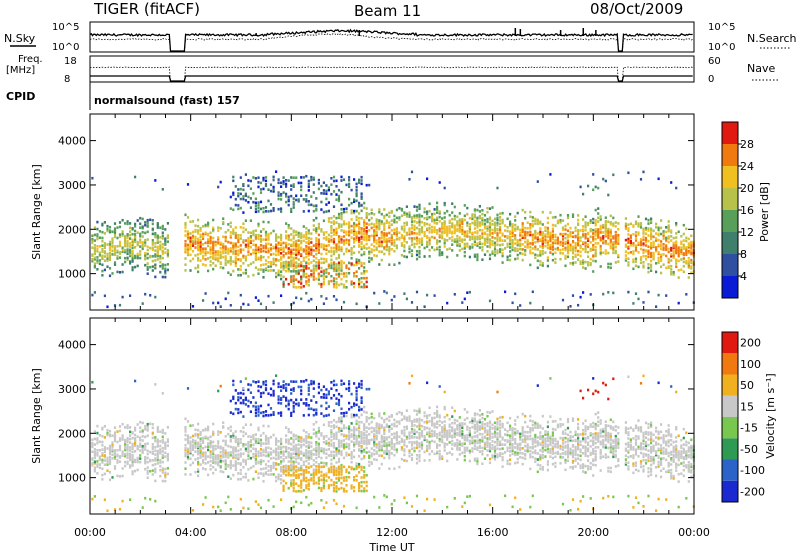  I want to click on v-echo-2057, so click(291, 415).